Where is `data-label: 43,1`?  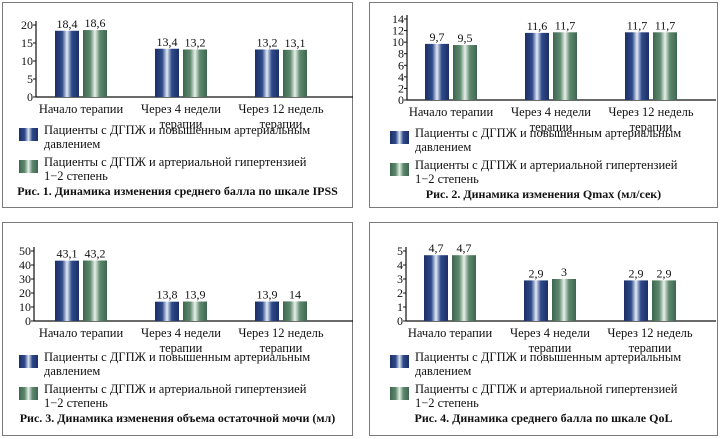 data-label: 43,1 is located at coordinates (67, 254).